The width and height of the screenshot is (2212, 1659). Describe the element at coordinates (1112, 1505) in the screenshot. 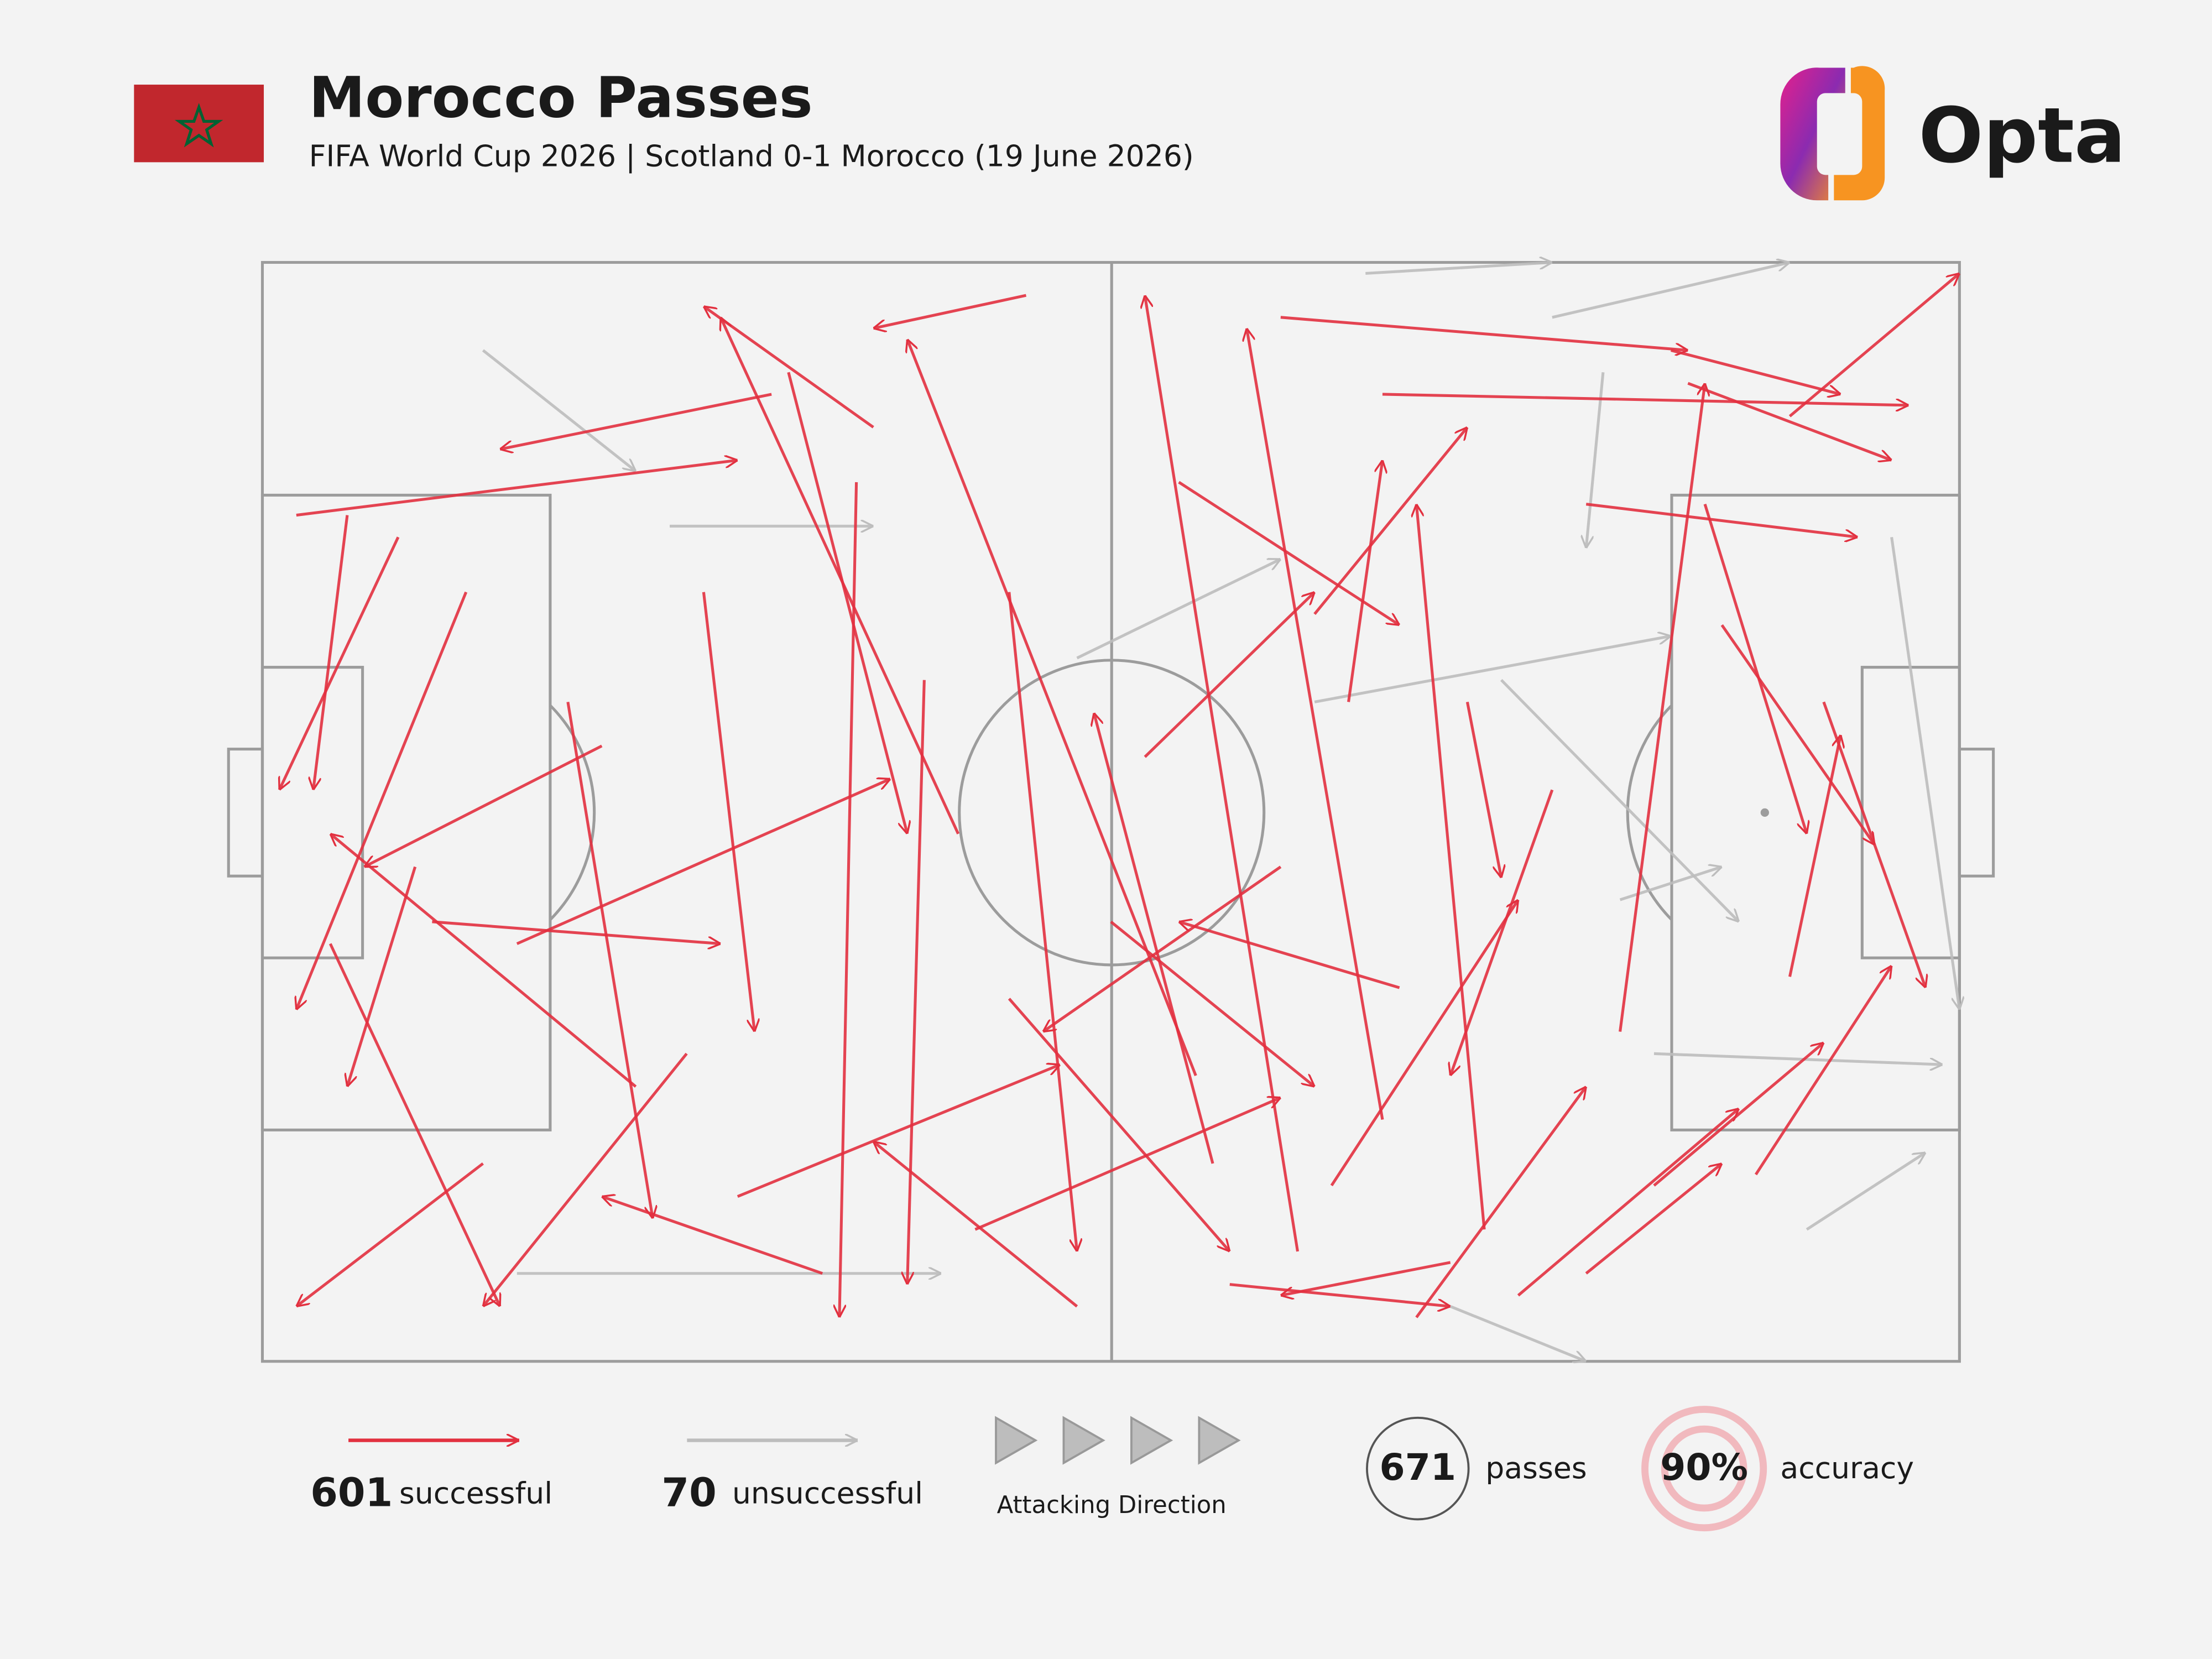

I see `direction-label: Attacking Direction` at that location.